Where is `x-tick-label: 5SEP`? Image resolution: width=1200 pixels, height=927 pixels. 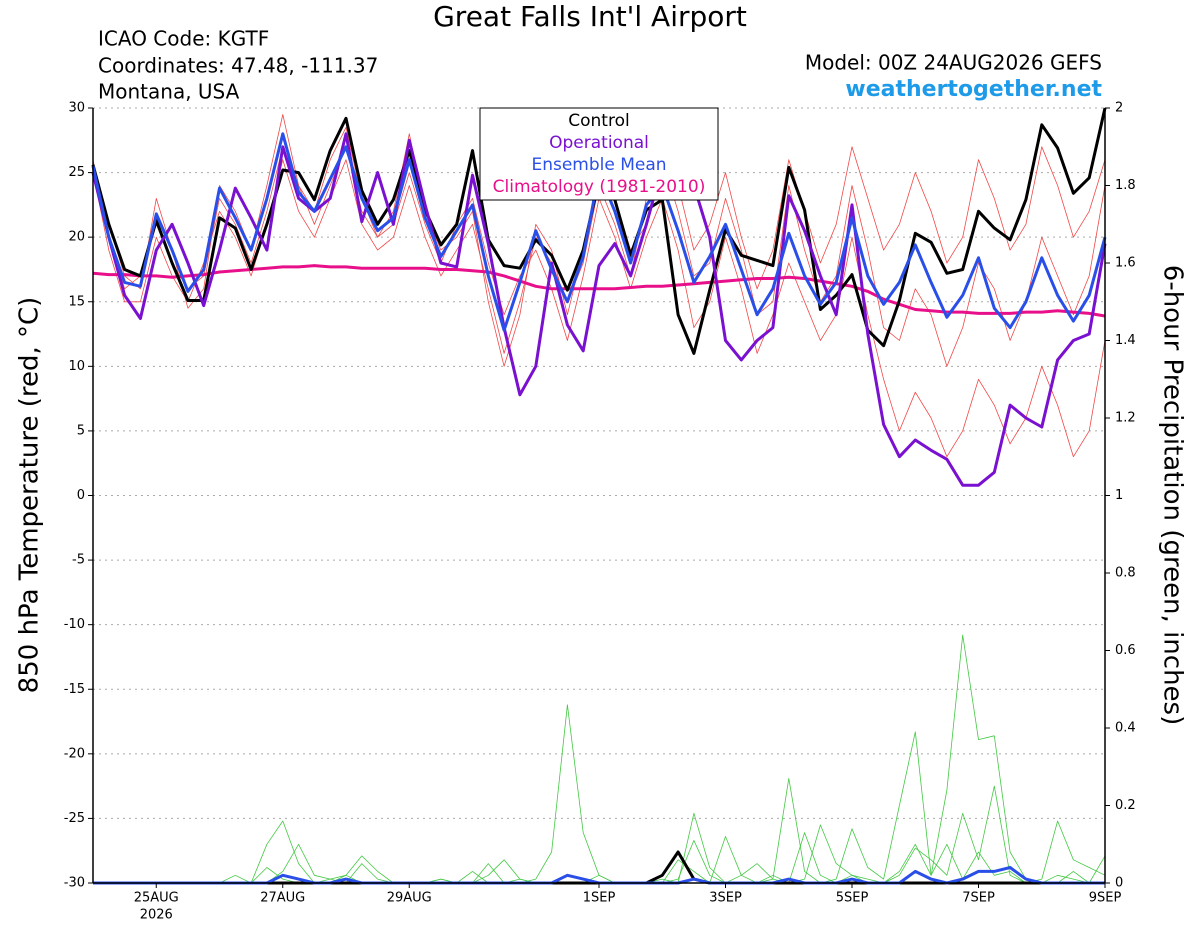
x-tick-label: 5SEP is located at coordinates (852, 898).